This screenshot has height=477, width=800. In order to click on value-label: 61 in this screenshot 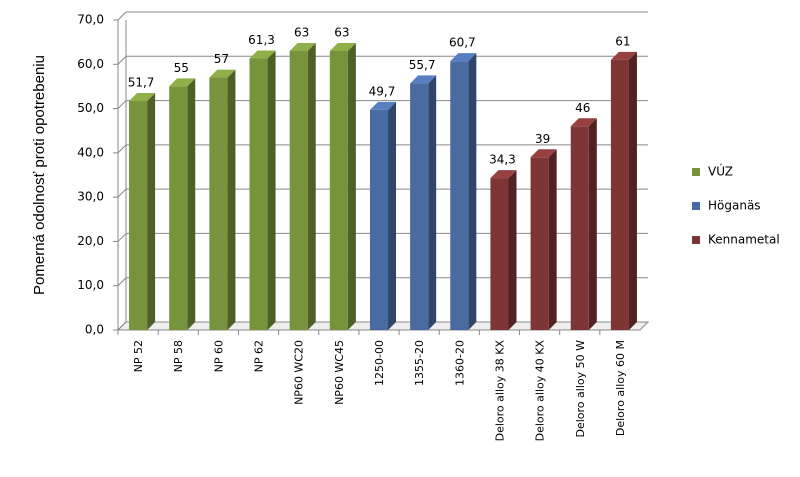, I will do `click(622, 41)`.